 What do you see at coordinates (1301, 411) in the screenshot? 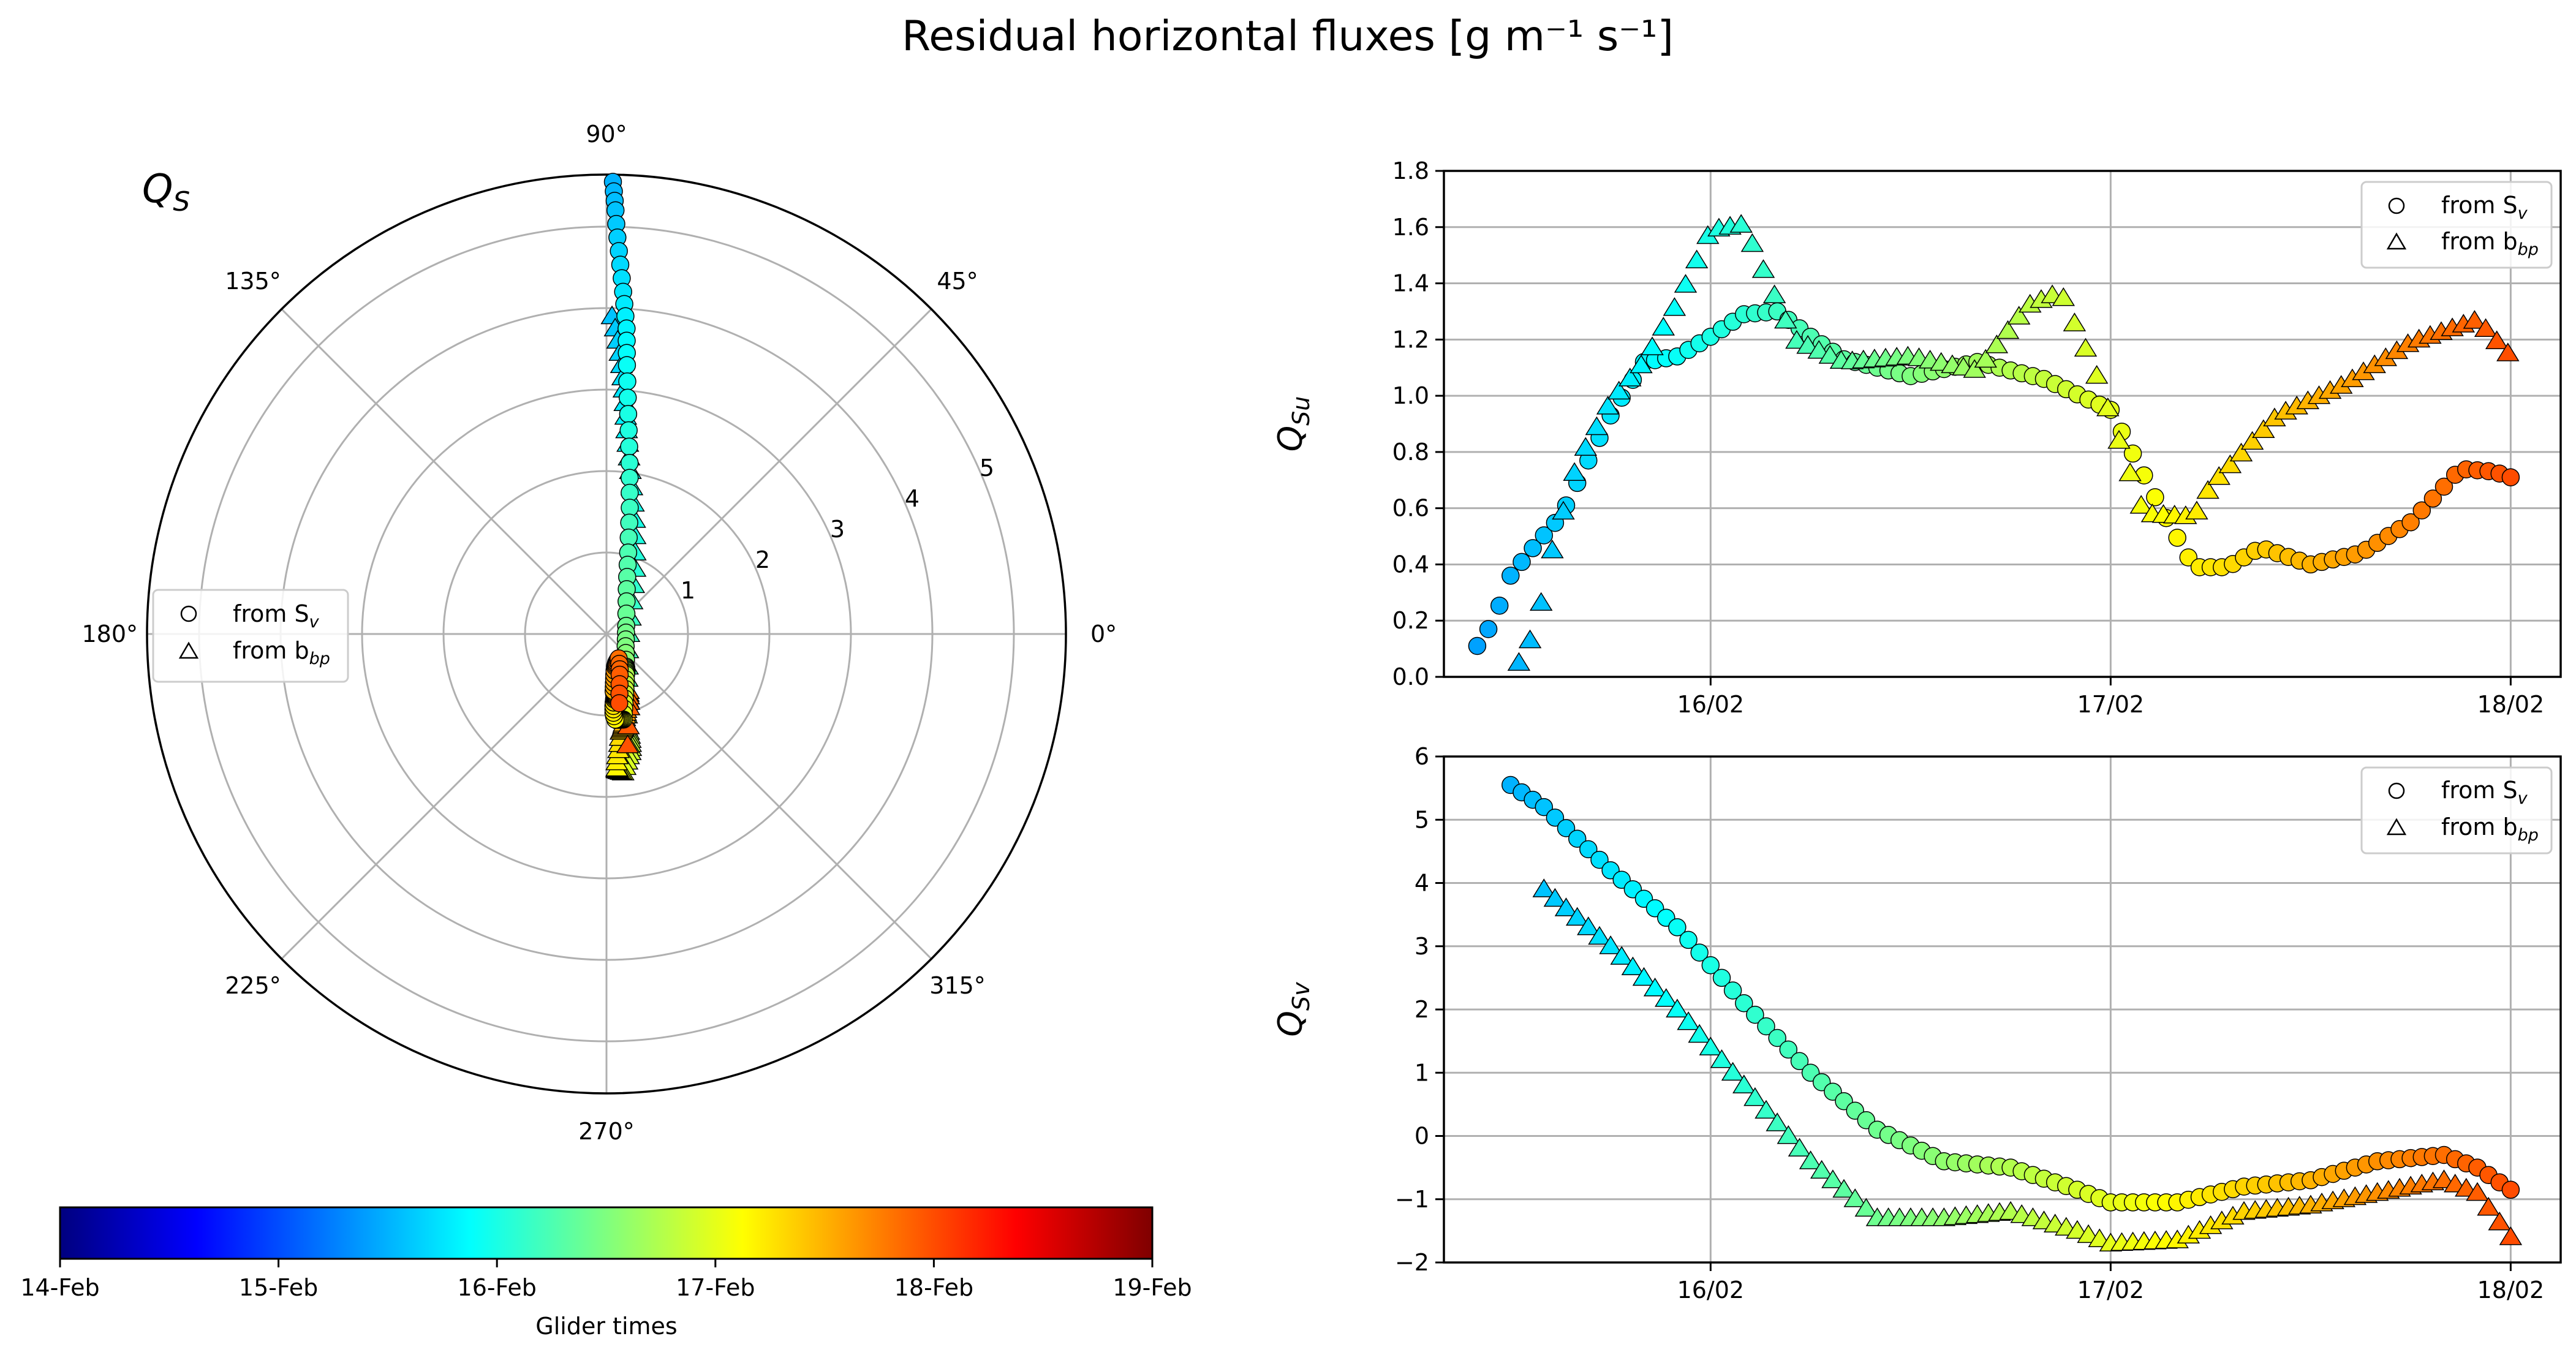
I see `top-ylabel-sub: Su` at bounding box center [1301, 411].